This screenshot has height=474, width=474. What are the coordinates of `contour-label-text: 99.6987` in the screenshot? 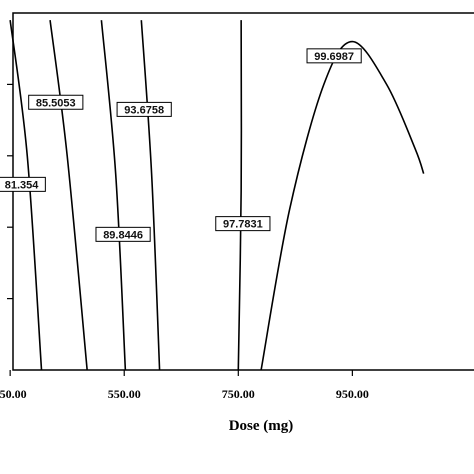 It's located at (334, 57).